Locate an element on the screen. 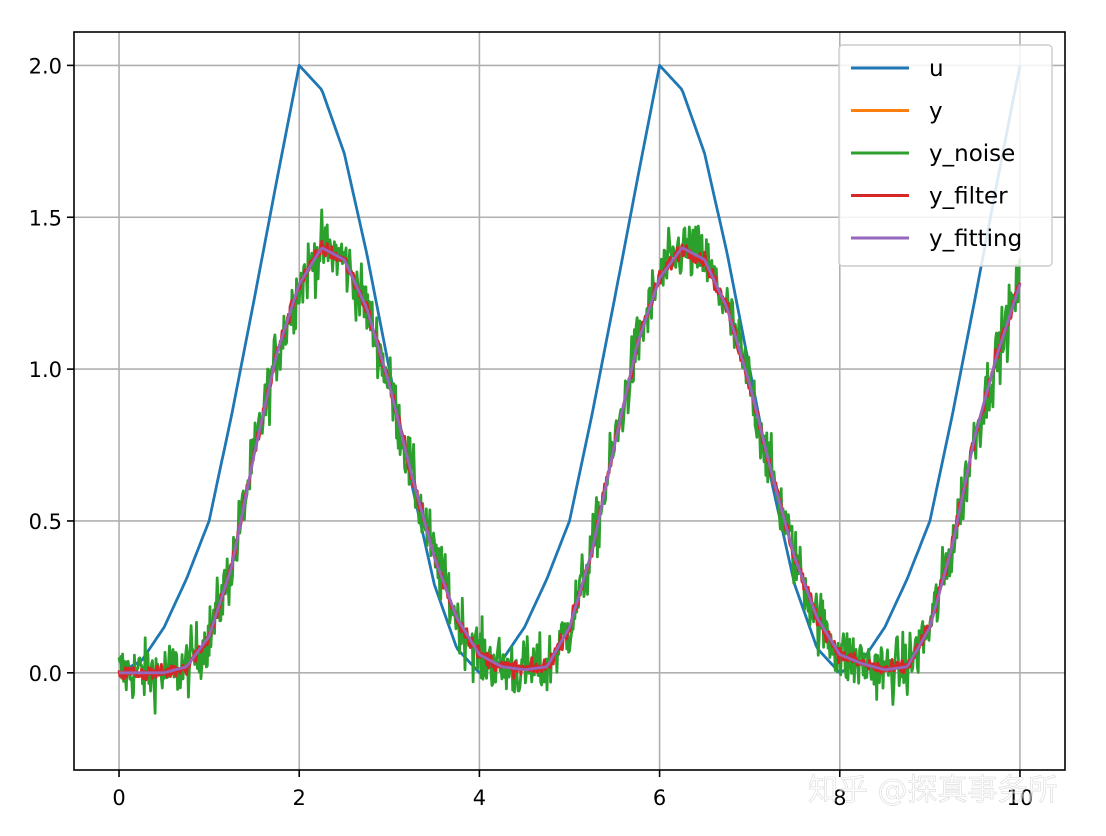 This screenshot has height=836, width=1106. legend-label-u: u is located at coordinates (936, 69).